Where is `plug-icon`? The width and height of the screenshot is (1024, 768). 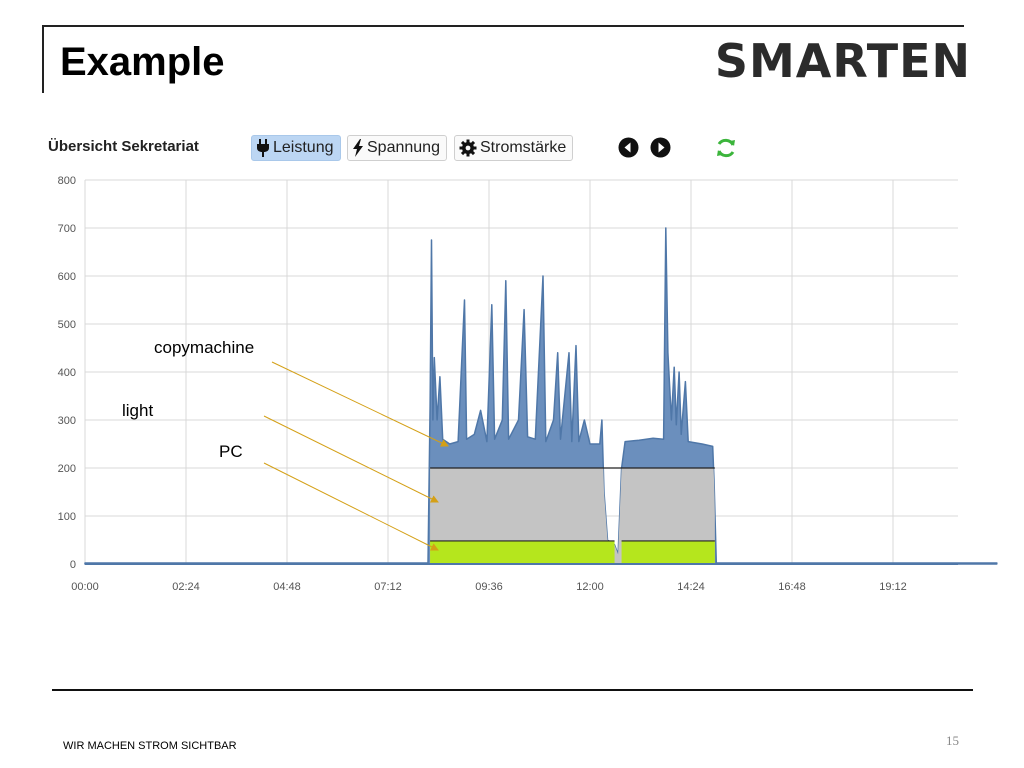
plug-icon is located at coordinates (263, 148).